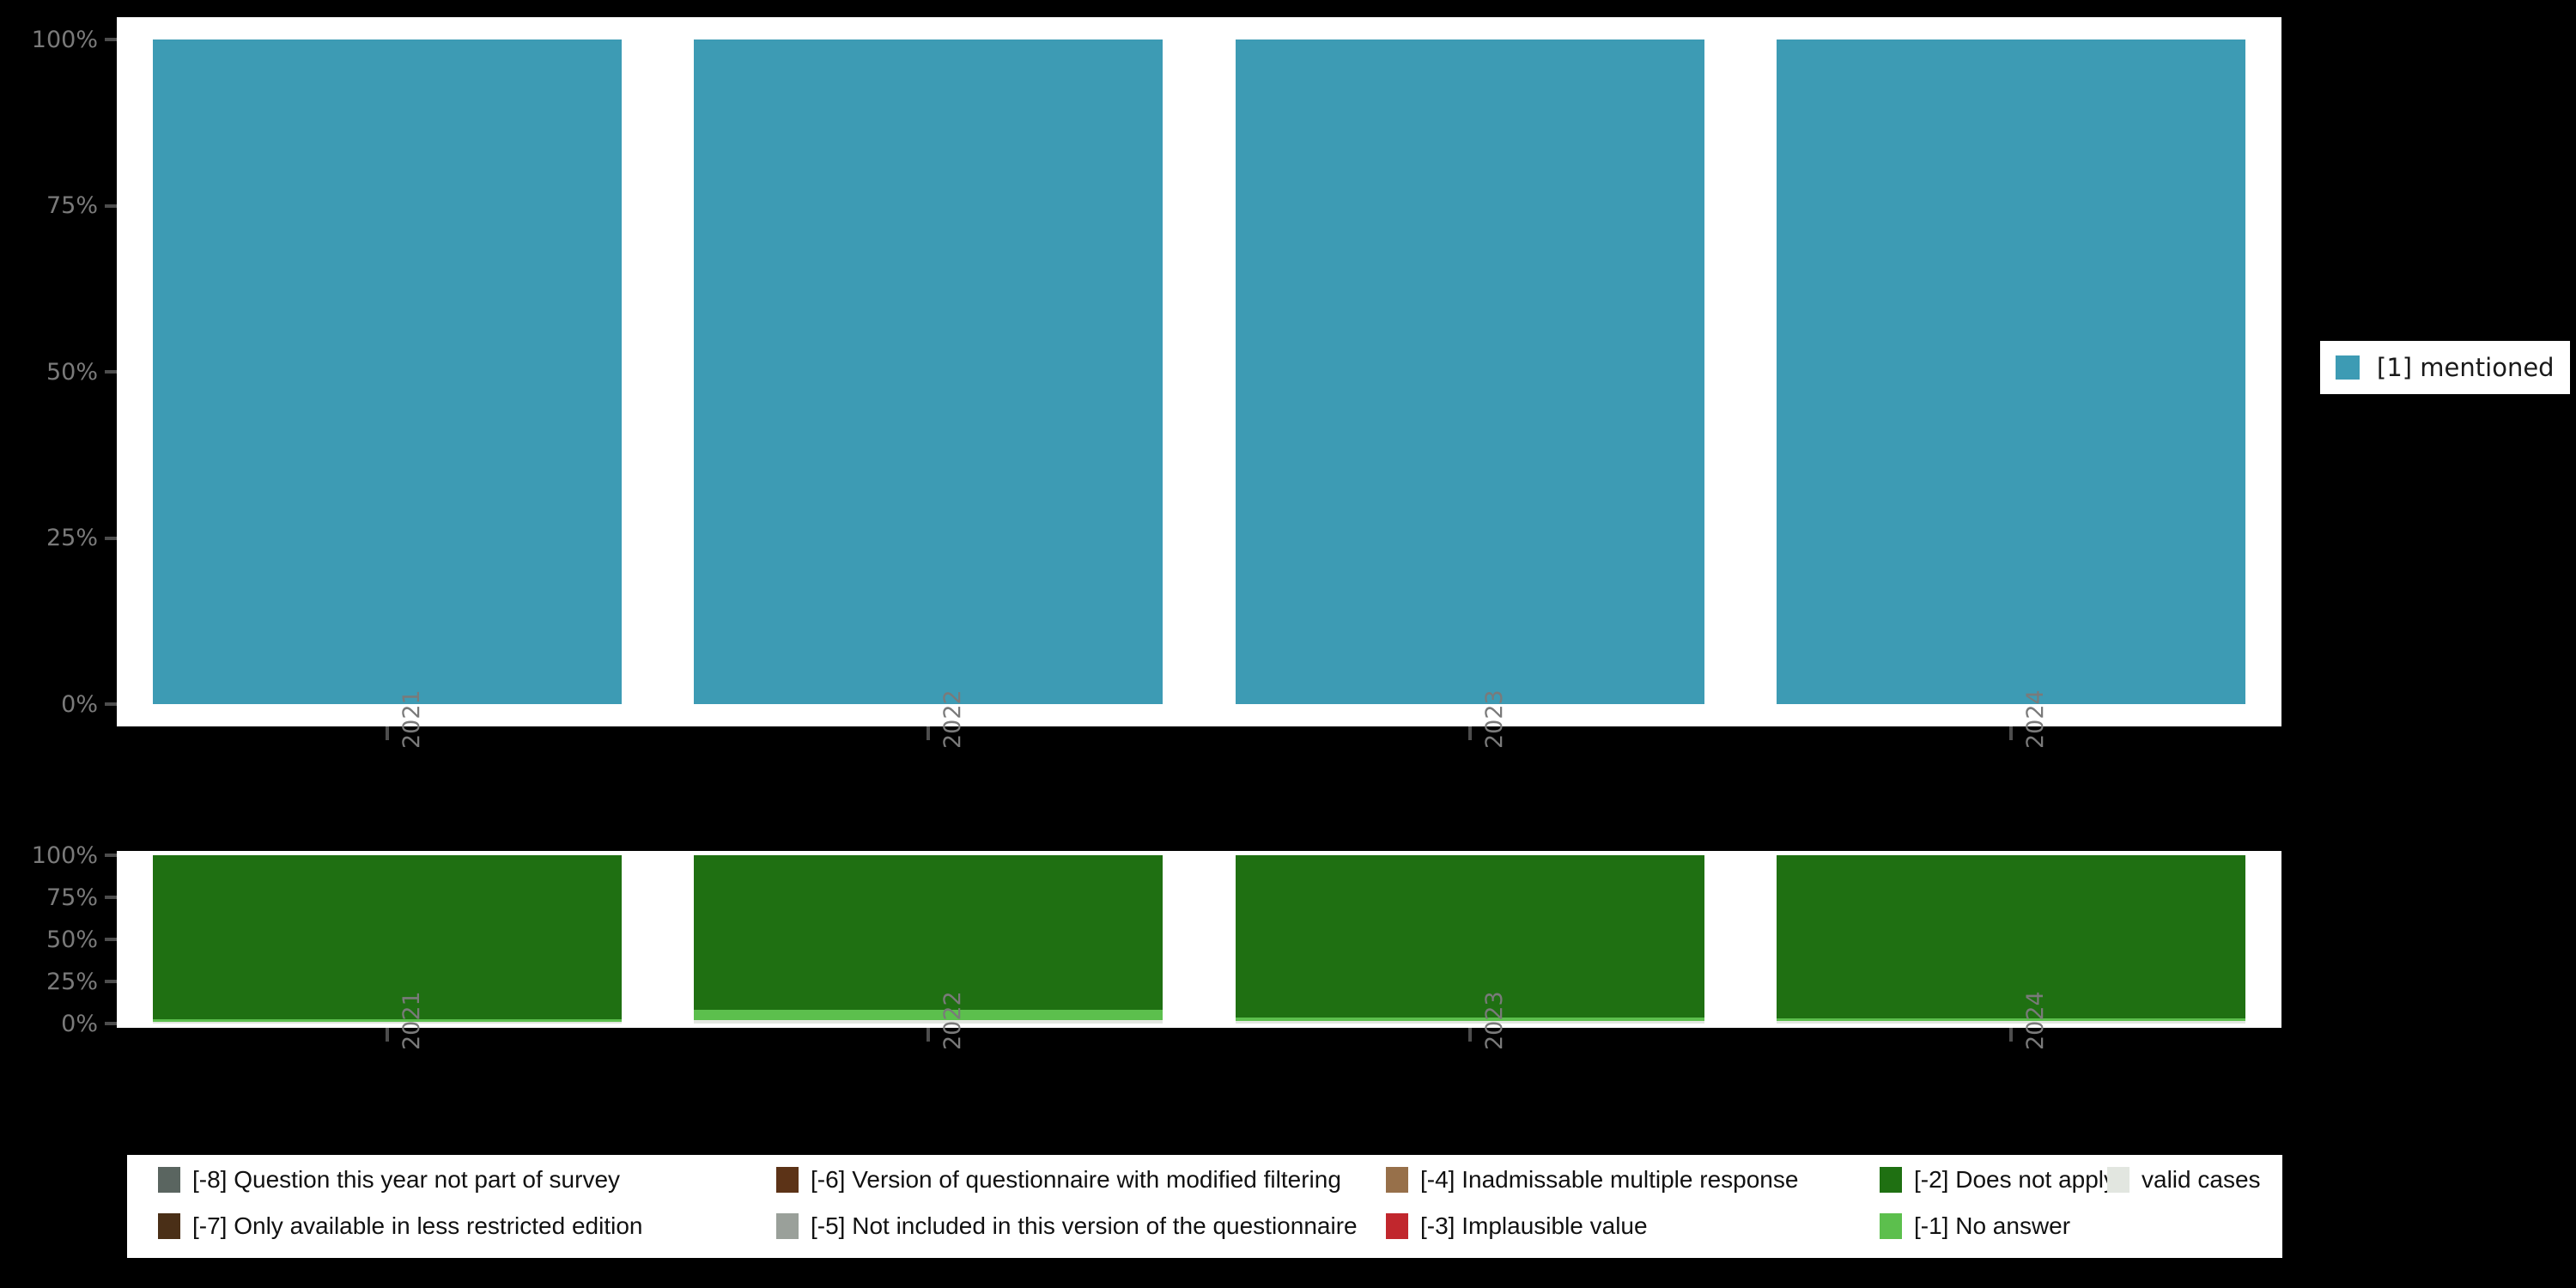 The width and height of the screenshot is (2576, 1288). I want to click on lower-chart-y-axis: 100% 75% 50% 25% 0%, so click(59, 940).